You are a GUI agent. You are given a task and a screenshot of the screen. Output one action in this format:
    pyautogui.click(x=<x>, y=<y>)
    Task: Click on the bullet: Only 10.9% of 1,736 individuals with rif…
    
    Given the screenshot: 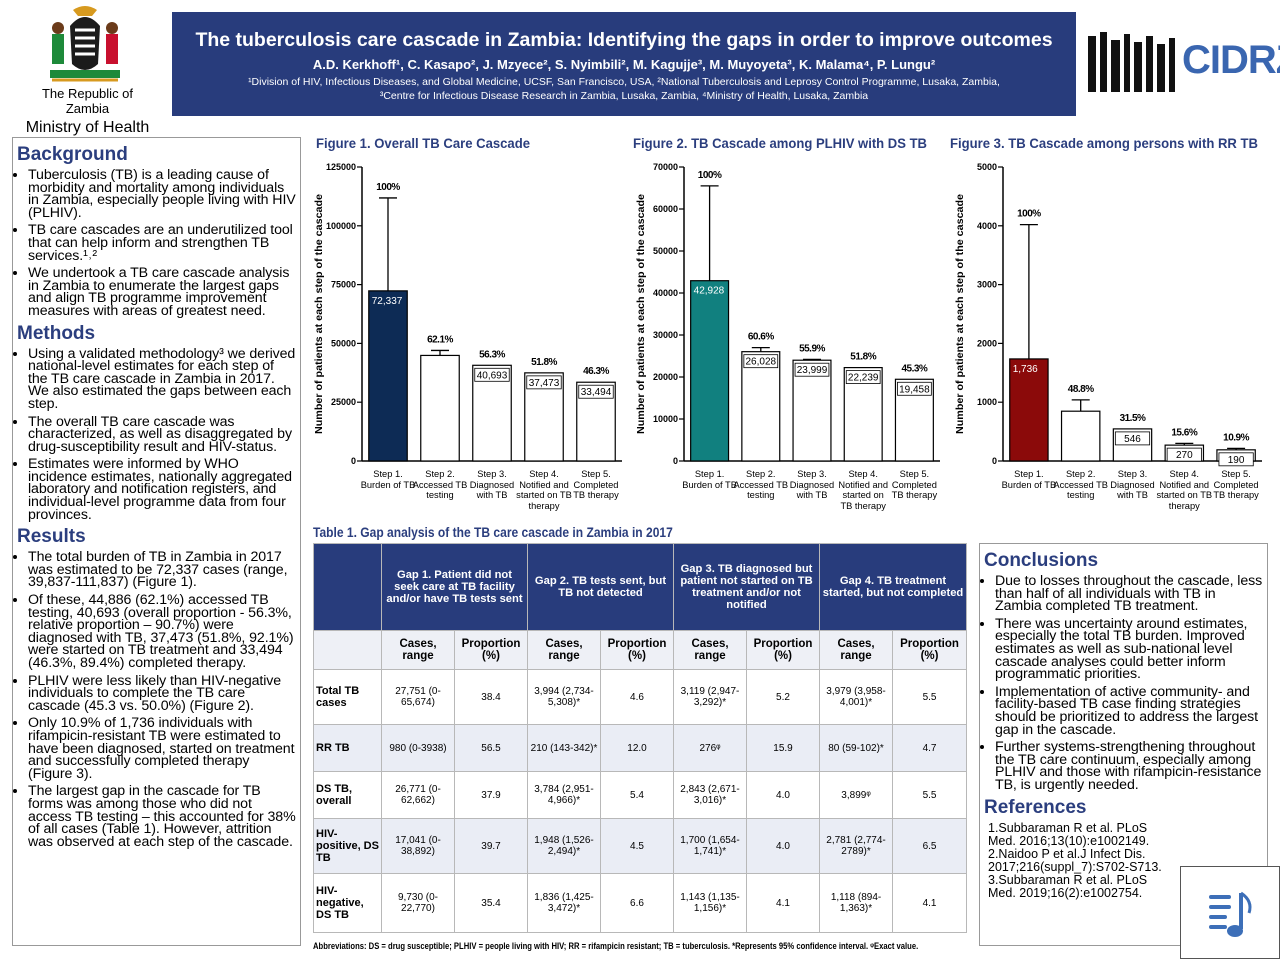 What is the action you would take?
    pyautogui.click(x=162, y=748)
    